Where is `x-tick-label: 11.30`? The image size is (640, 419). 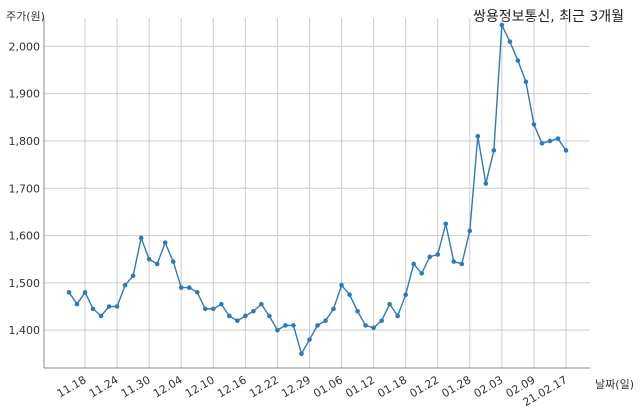
x-tick-label: 11.30 is located at coordinates (136, 386).